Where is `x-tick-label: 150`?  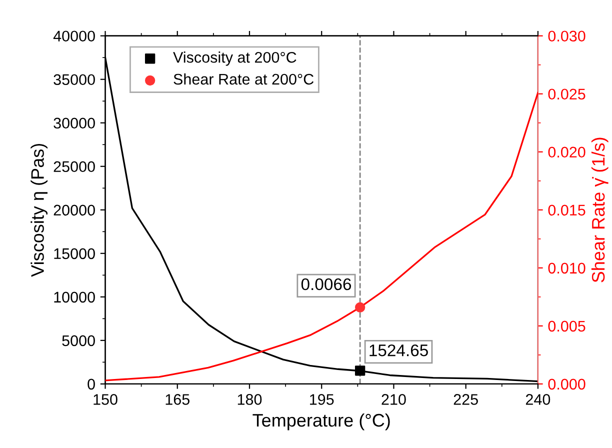
x-tick-label: 150 is located at coordinates (106, 399).